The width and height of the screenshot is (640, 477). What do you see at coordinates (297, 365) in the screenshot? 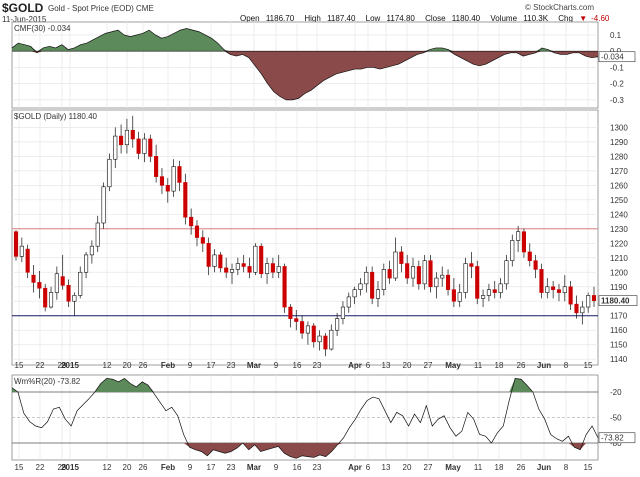
I see `x-tick-label: 16` at bounding box center [297, 365].